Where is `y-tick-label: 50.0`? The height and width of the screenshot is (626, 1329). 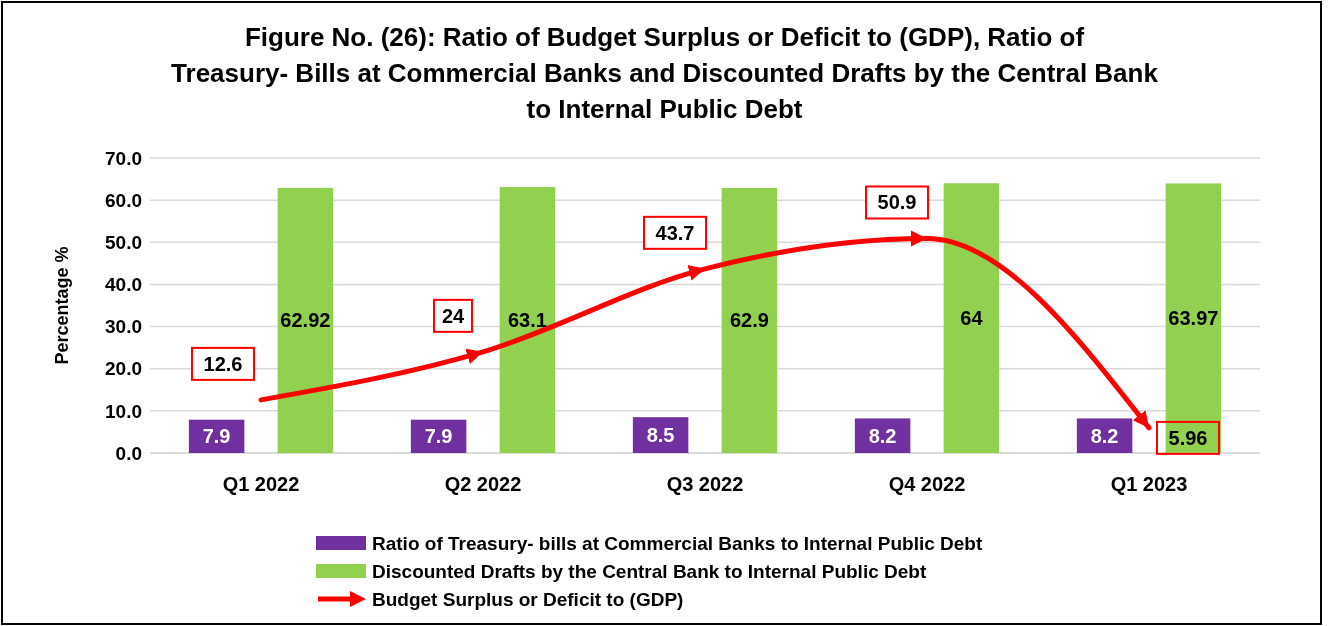
y-tick-label: 50.0 is located at coordinates (123, 242).